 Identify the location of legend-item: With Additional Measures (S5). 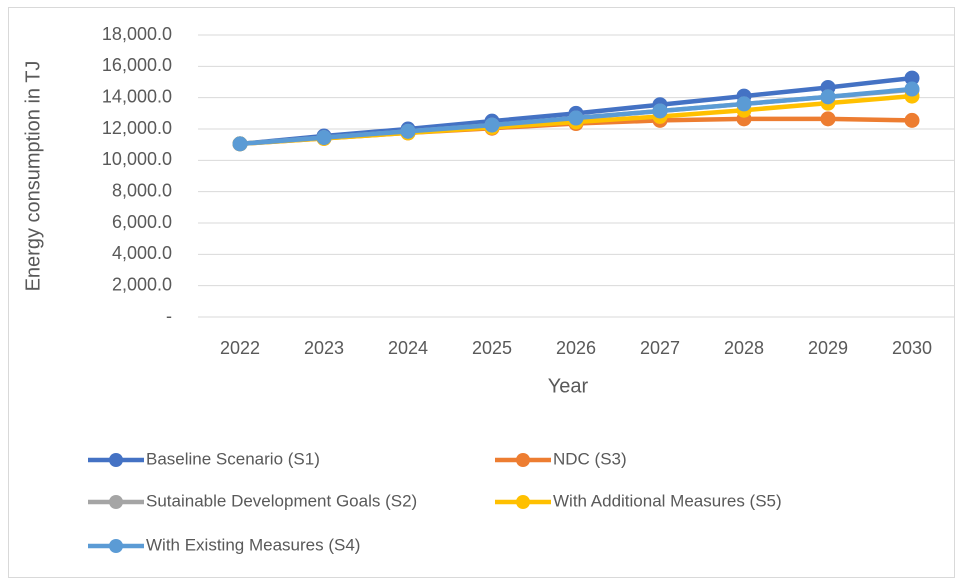
(638, 500).